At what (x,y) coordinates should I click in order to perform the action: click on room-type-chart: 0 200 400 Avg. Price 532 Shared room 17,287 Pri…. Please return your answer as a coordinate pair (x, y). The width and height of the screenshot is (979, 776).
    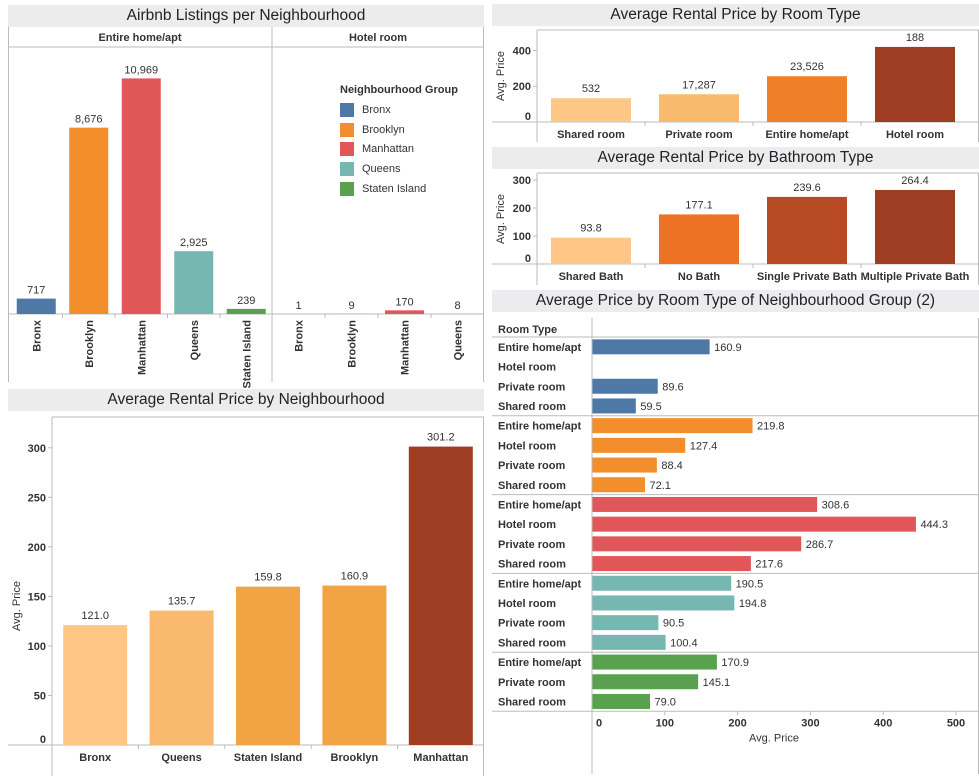
    Looking at the image, I should click on (735, 85).